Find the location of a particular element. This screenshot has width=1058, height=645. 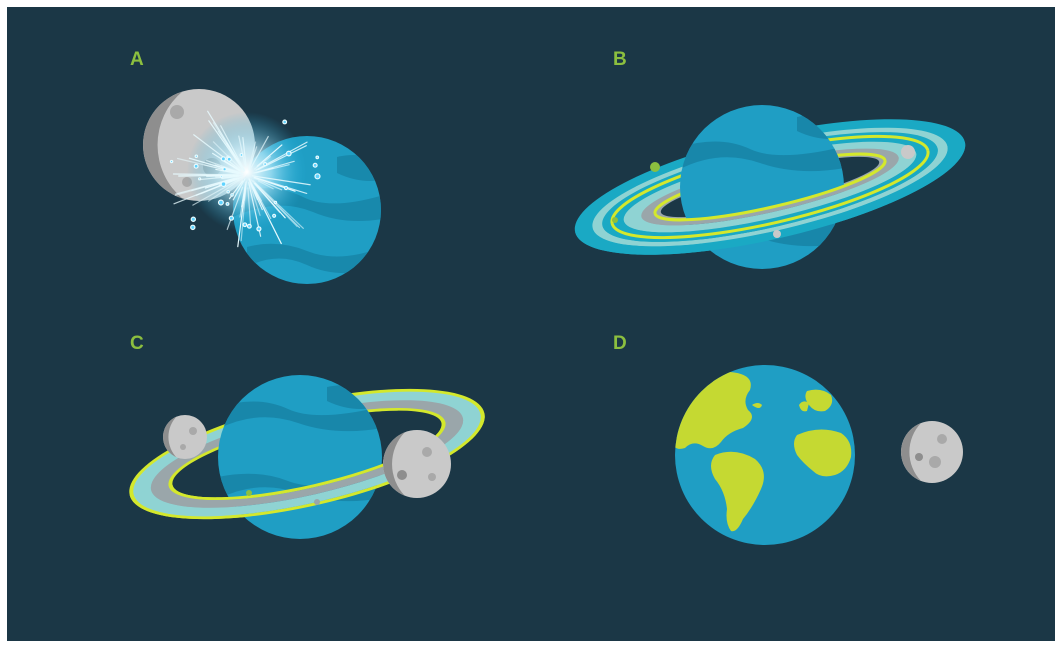

moon-d is located at coordinates (932, 452).